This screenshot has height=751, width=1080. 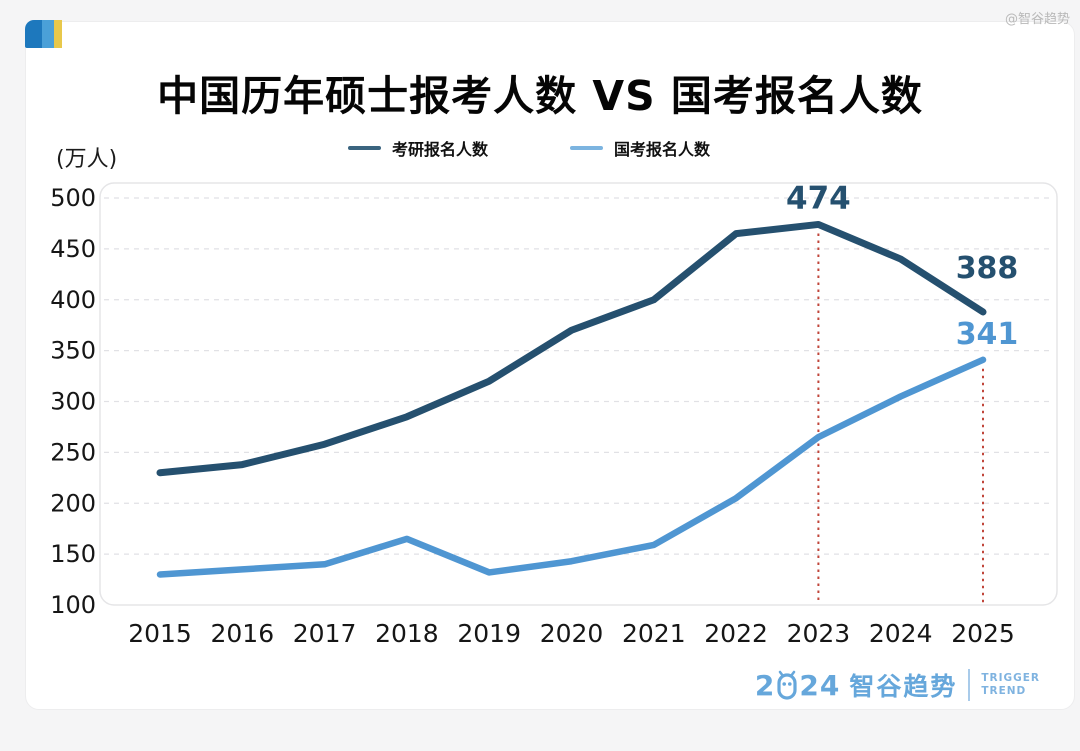 What do you see at coordinates (87, 159) in the screenshot?
I see `y-axis-unit-label: (万人)` at bounding box center [87, 159].